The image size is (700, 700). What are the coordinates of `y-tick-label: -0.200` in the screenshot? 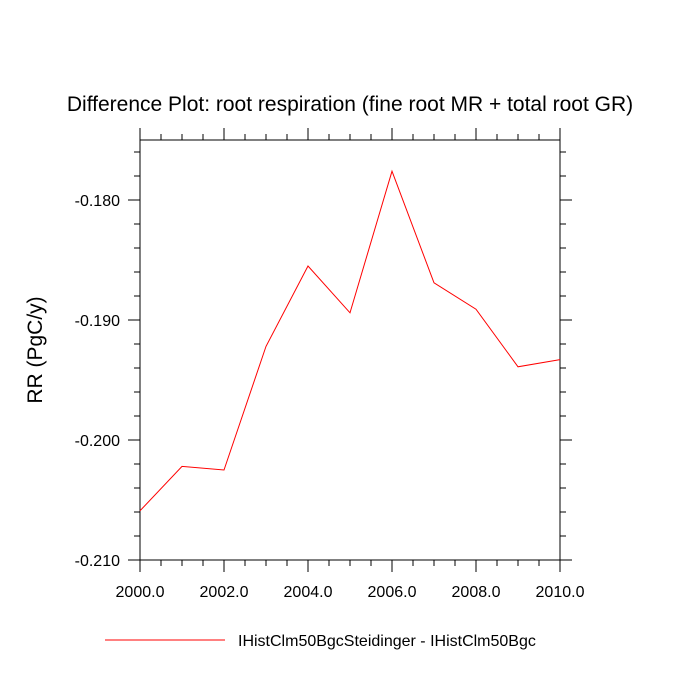 It's located at (97, 441).